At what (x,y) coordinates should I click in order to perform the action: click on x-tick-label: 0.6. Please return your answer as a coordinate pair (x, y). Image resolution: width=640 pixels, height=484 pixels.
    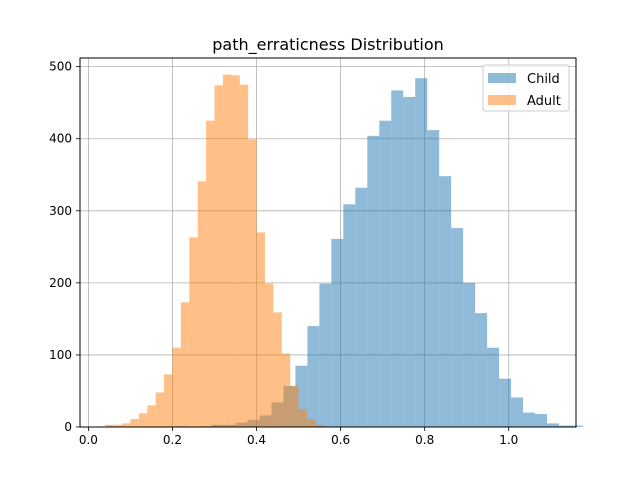
    Looking at the image, I should click on (340, 440).